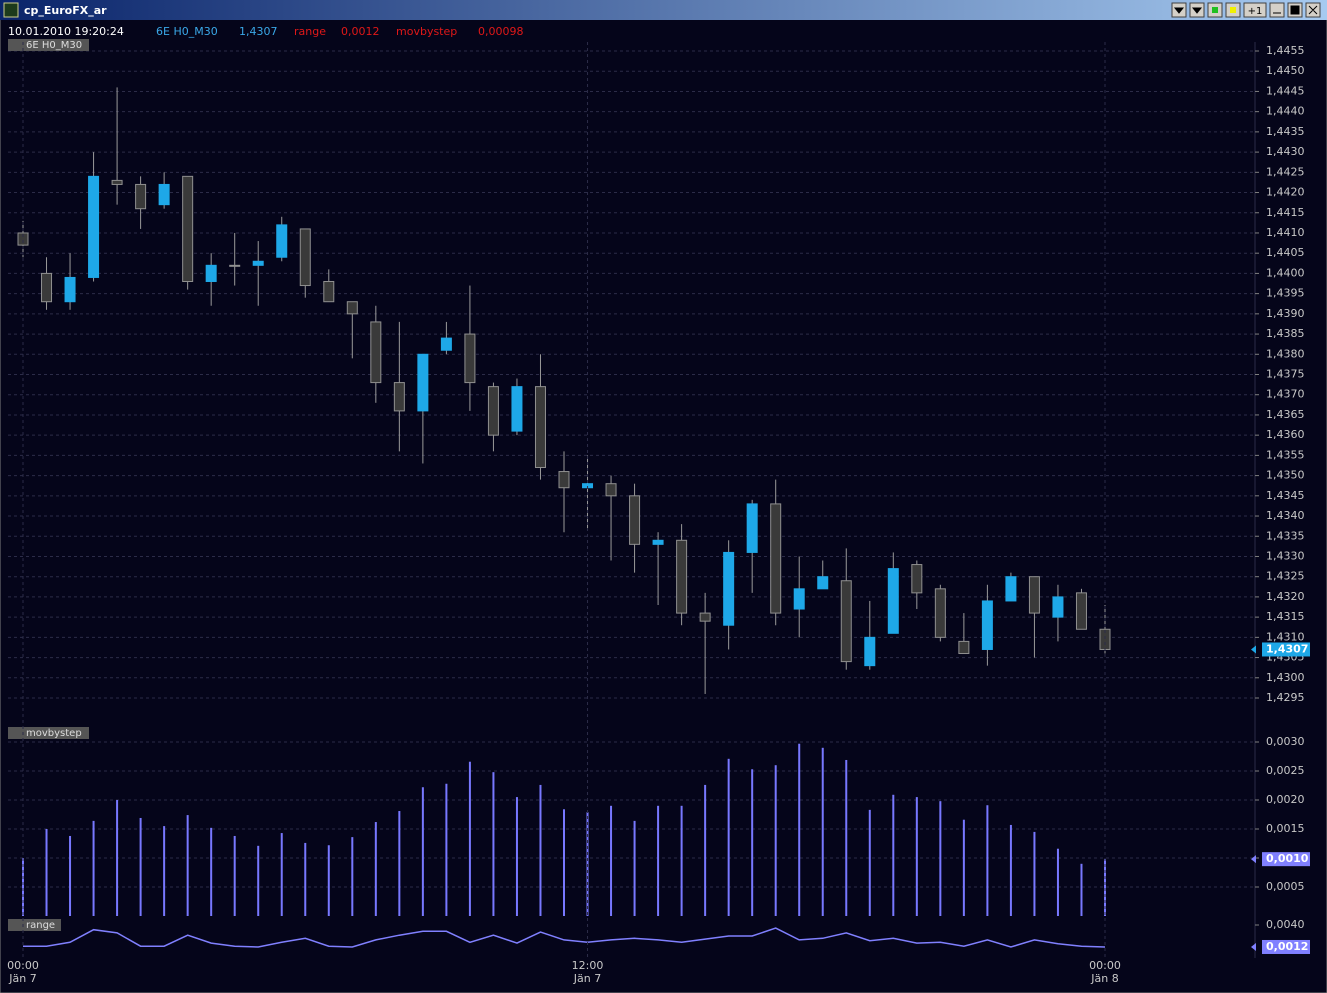  What do you see at coordinates (663, 10) in the screenshot?
I see `title-bar` at bounding box center [663, 10].